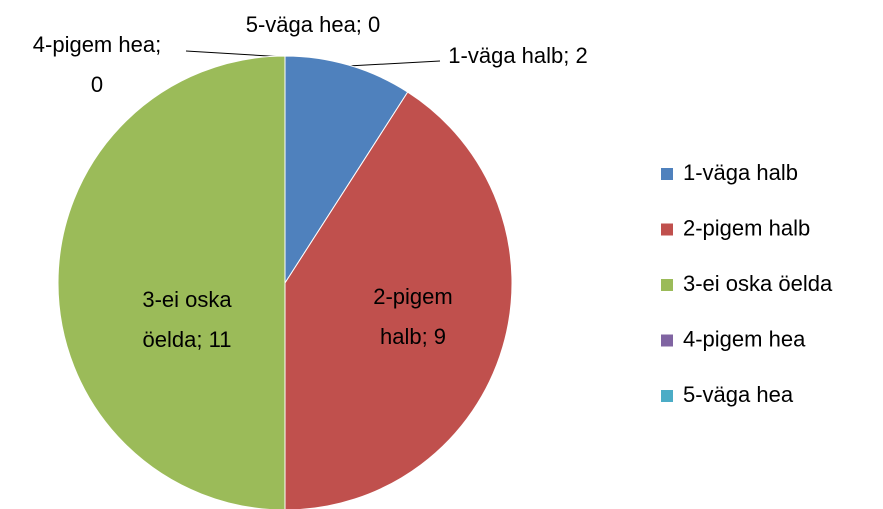 The width and height of the screenshot is (883, 509). What do you see at coordinates (738, 394) in the screenshot?
I see `legend-label: 5-väga hea` at bounding box center [738, 394].